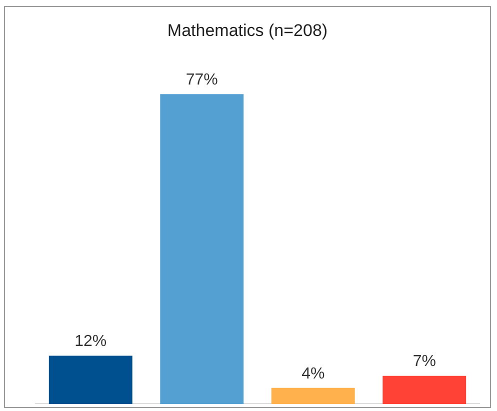 This screenshot has width=497, height=411. Describe the element at coordinates (247, 31) in the screenshot. I see `chart-title: Mathematics (n=208)` at that location.